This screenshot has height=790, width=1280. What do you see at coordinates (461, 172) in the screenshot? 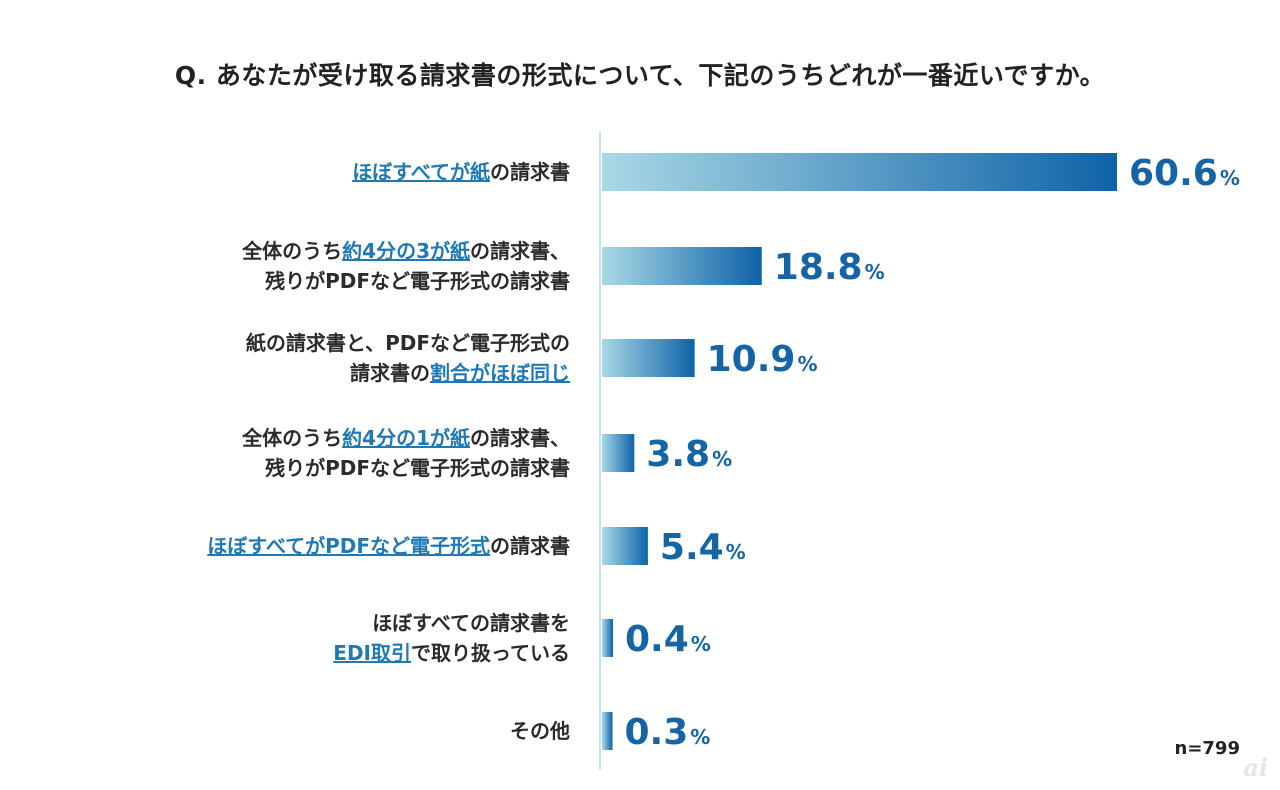
I see `category-label-1-line-1: ほぼすべてが紙の請求書` at bounding box center [461, 172].